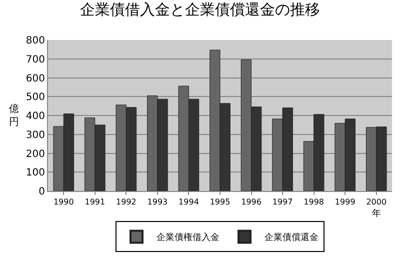  Describe the element at coordinates (35, 78) in the screenshot. I see `y-tick-label: 600` at that location.